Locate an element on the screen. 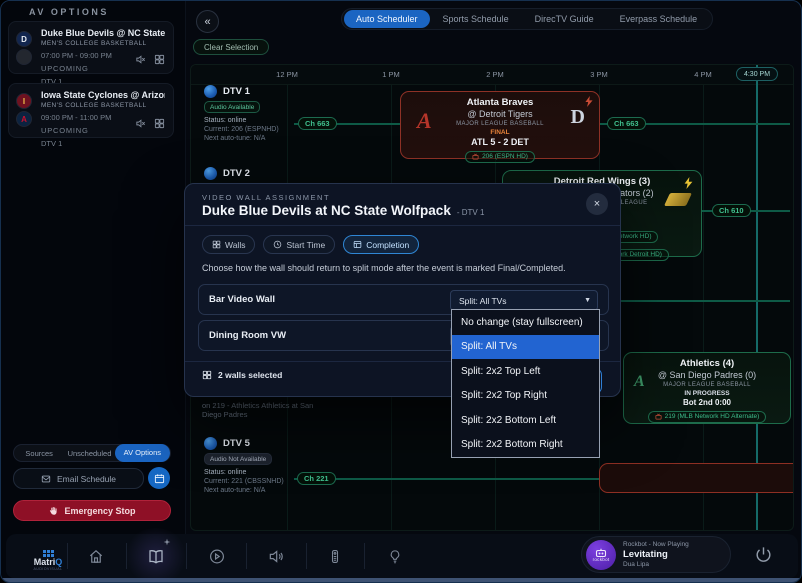 This screenshot has height=583, width=802. tab-sports-schedule: Sports Schedule is located at coordinates (475, 19).